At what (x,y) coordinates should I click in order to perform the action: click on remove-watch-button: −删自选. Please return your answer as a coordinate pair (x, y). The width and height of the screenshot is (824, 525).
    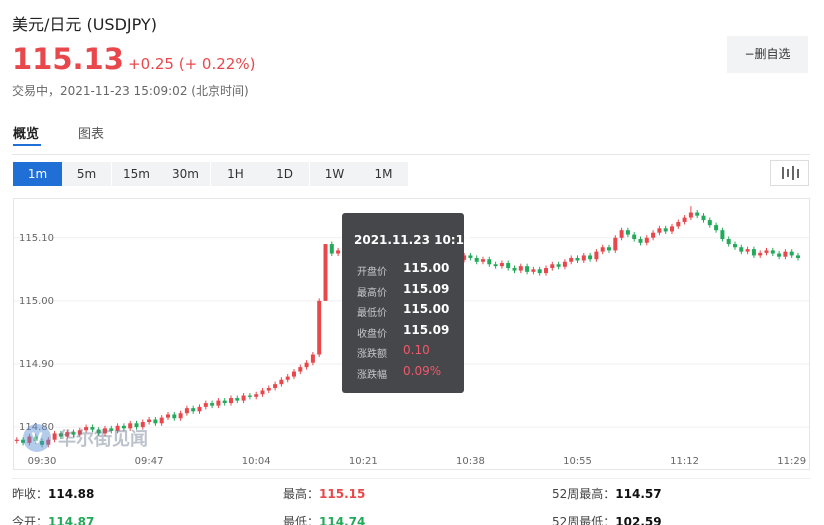
    Looking at the image, I should click on (767, 54).